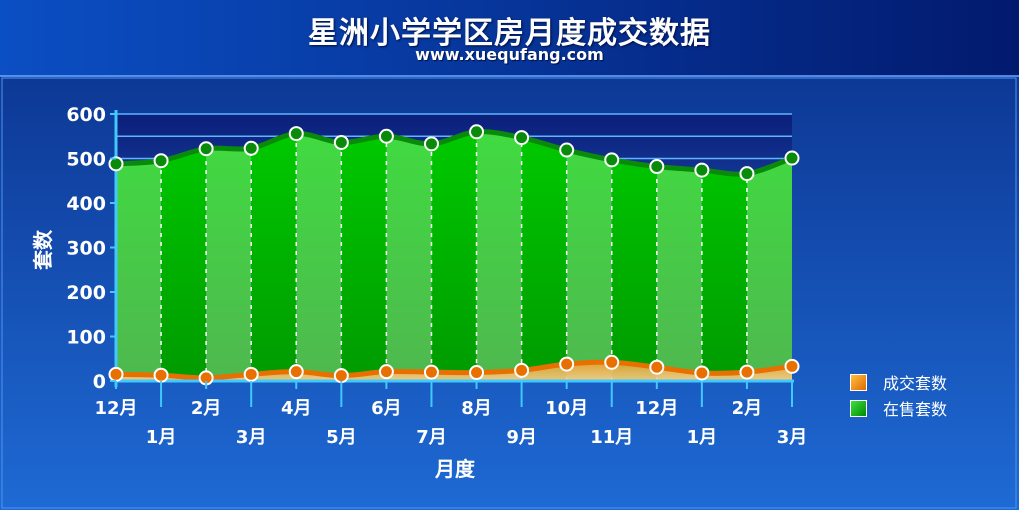 This screenshot has height=514, width=1019. I want to click on x-tick-label: 10月, so click(566, 408).